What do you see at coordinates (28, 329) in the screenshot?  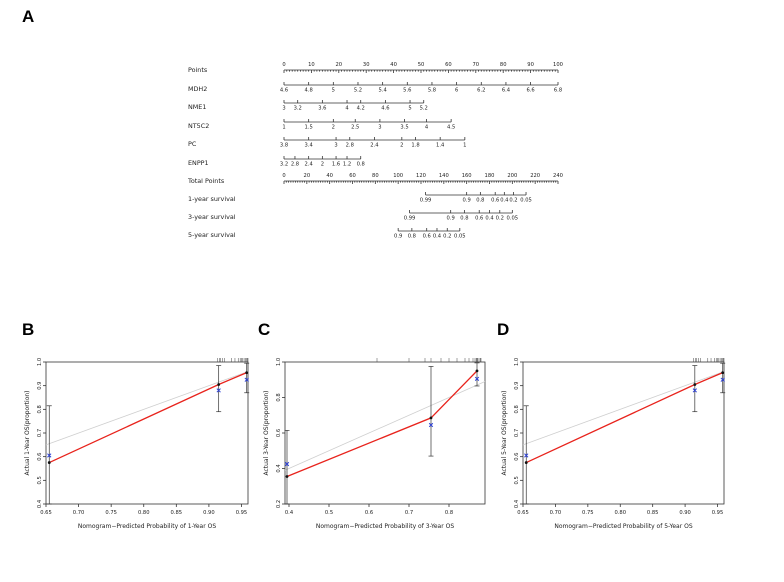 I see `panel-letter-b: B` at bounding box center [28, 329].